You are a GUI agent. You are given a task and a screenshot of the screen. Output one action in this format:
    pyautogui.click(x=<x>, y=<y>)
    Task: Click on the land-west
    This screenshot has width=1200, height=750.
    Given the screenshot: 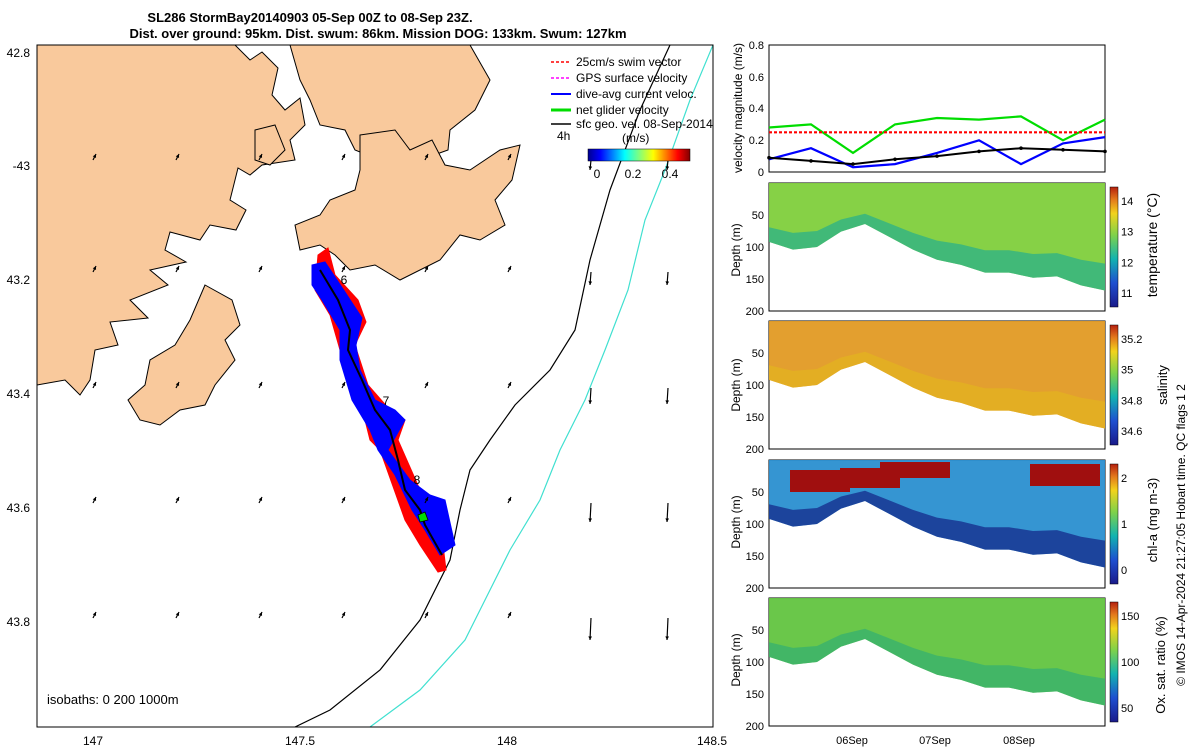 What is the action you would take?
    pyautogui.click(x=171, y=220)
    